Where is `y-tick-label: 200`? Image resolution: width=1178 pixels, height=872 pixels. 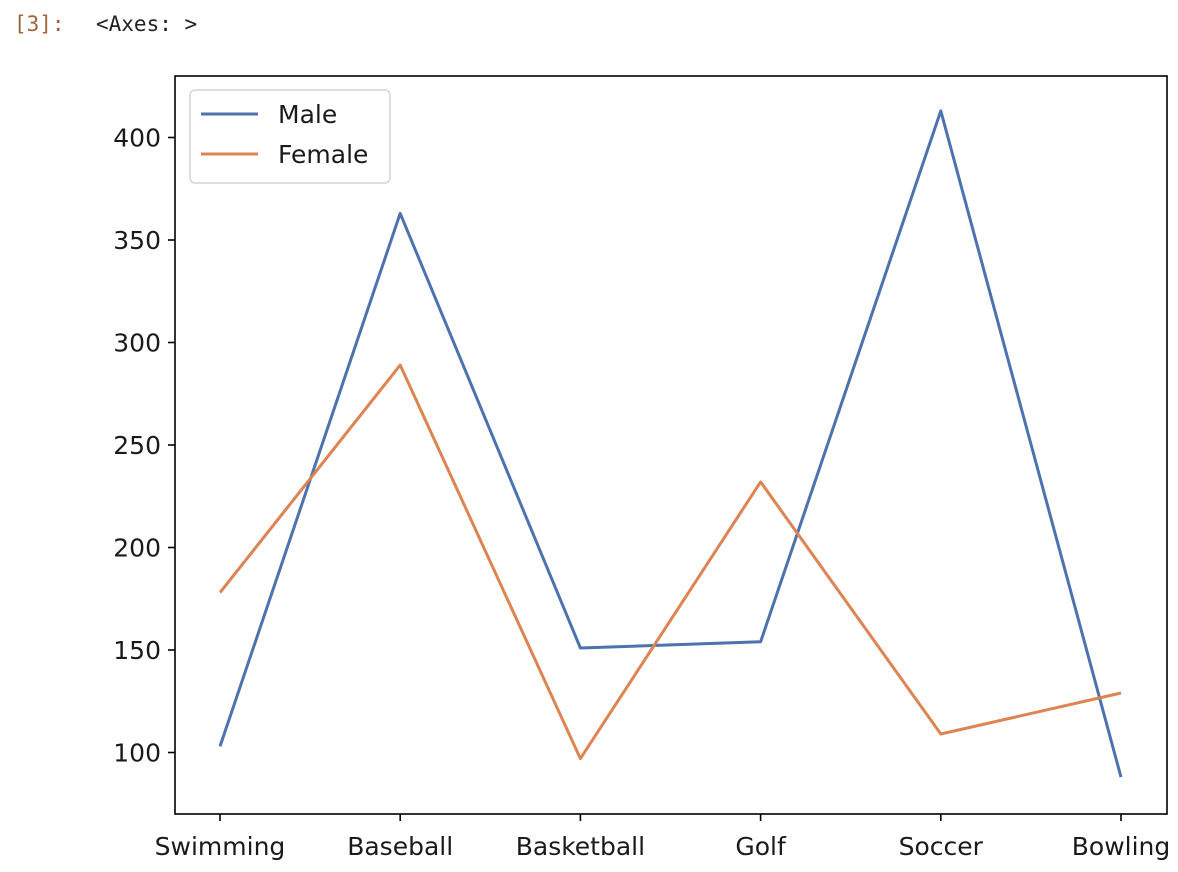 y-tick-label: 200 is located at coordinates (137, 548).